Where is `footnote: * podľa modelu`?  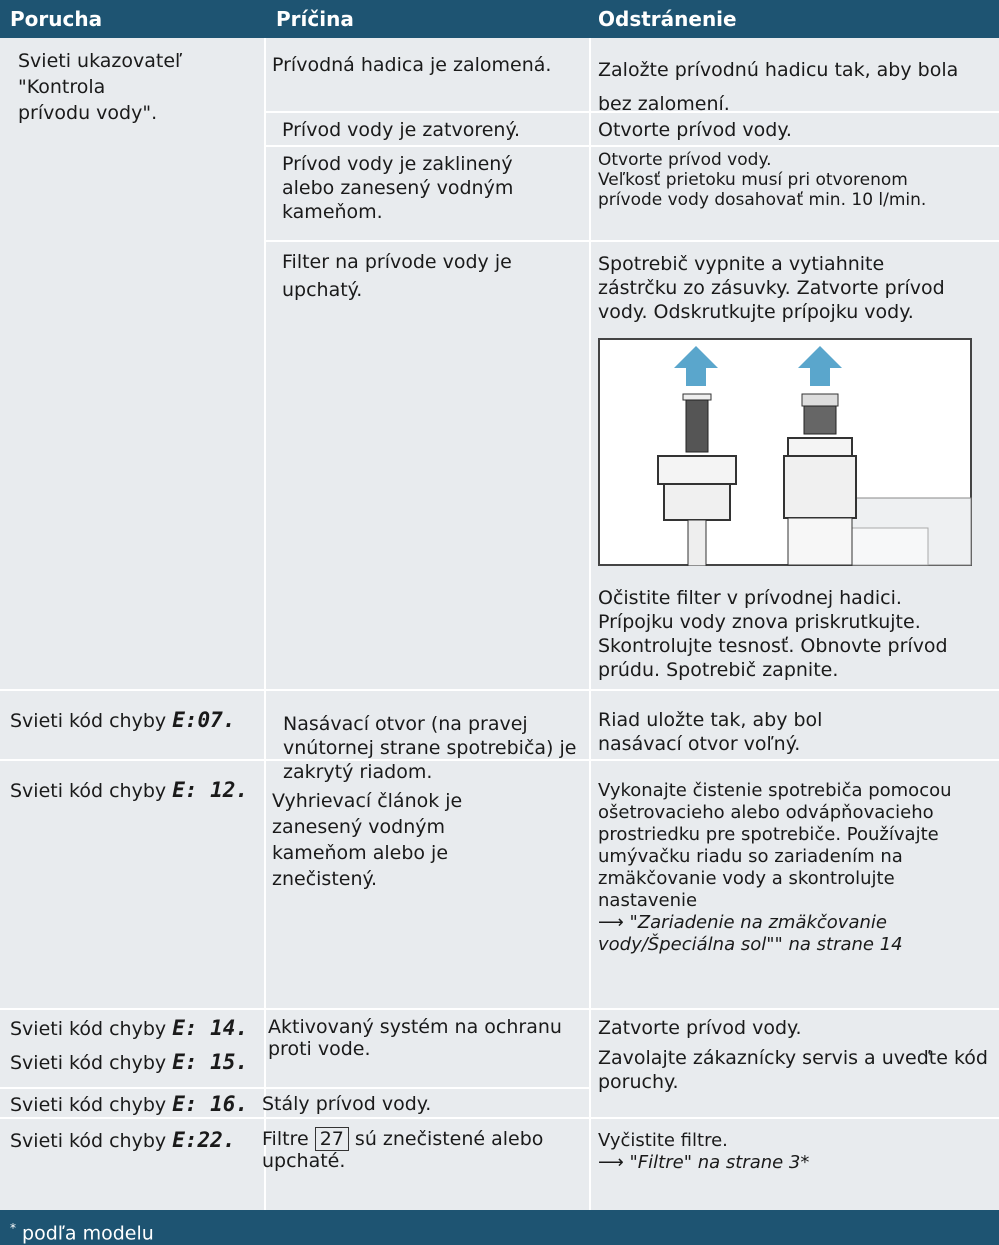
footnote: * podľa modelu is located at coordinates (82, 1230).